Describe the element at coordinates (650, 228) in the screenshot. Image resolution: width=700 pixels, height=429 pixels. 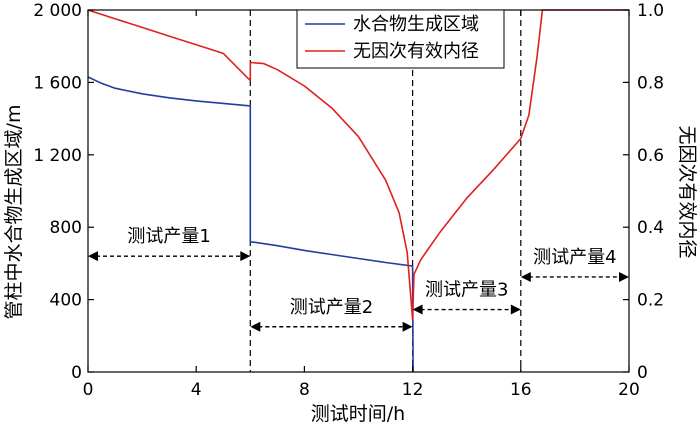
I see `y-right-tick-label-2: 0.4` at that location.